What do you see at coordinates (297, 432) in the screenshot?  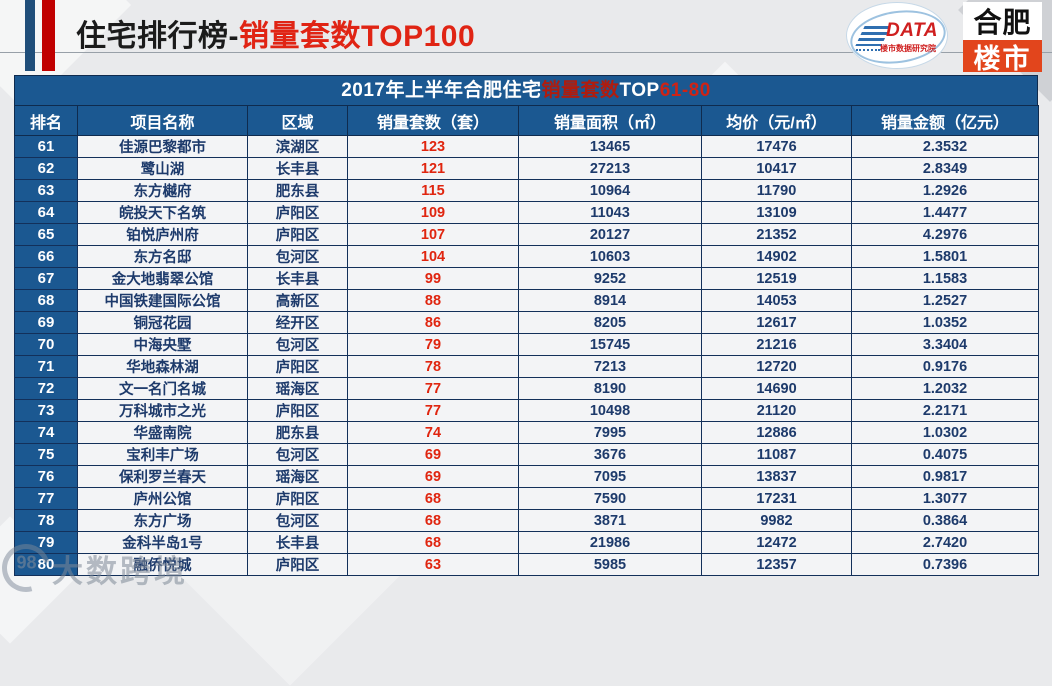 I see `region-cell: 肥东县` at bounding box center [297, 432].